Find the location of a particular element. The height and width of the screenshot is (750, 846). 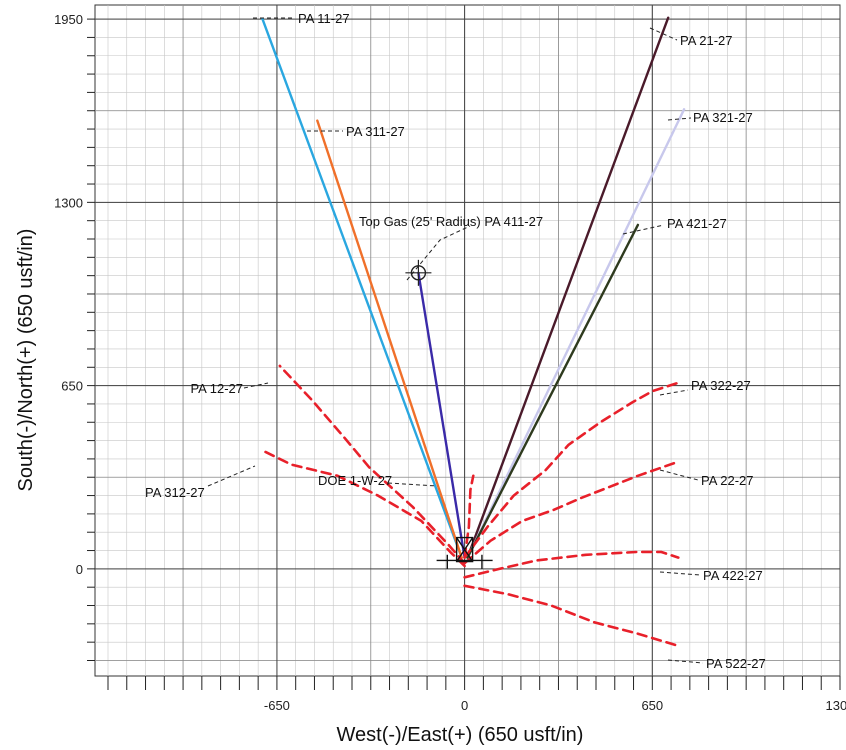

y-tick-label: 1300 is located at coordinates (68, 202).